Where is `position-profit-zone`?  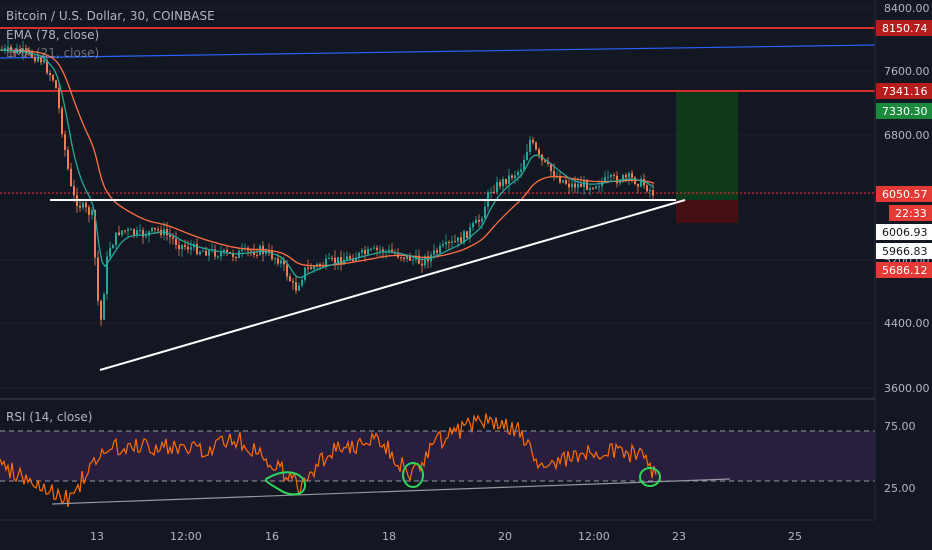 position-profit-zone is located at coordinates (707, 146).